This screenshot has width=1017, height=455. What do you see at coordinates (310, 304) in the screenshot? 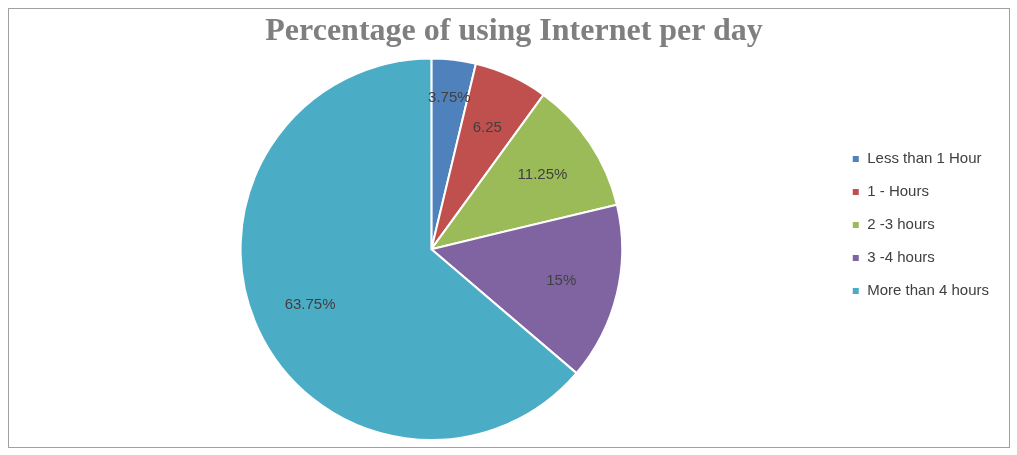
I see `data-label: 63.75%` at bounding box center [310, 304].